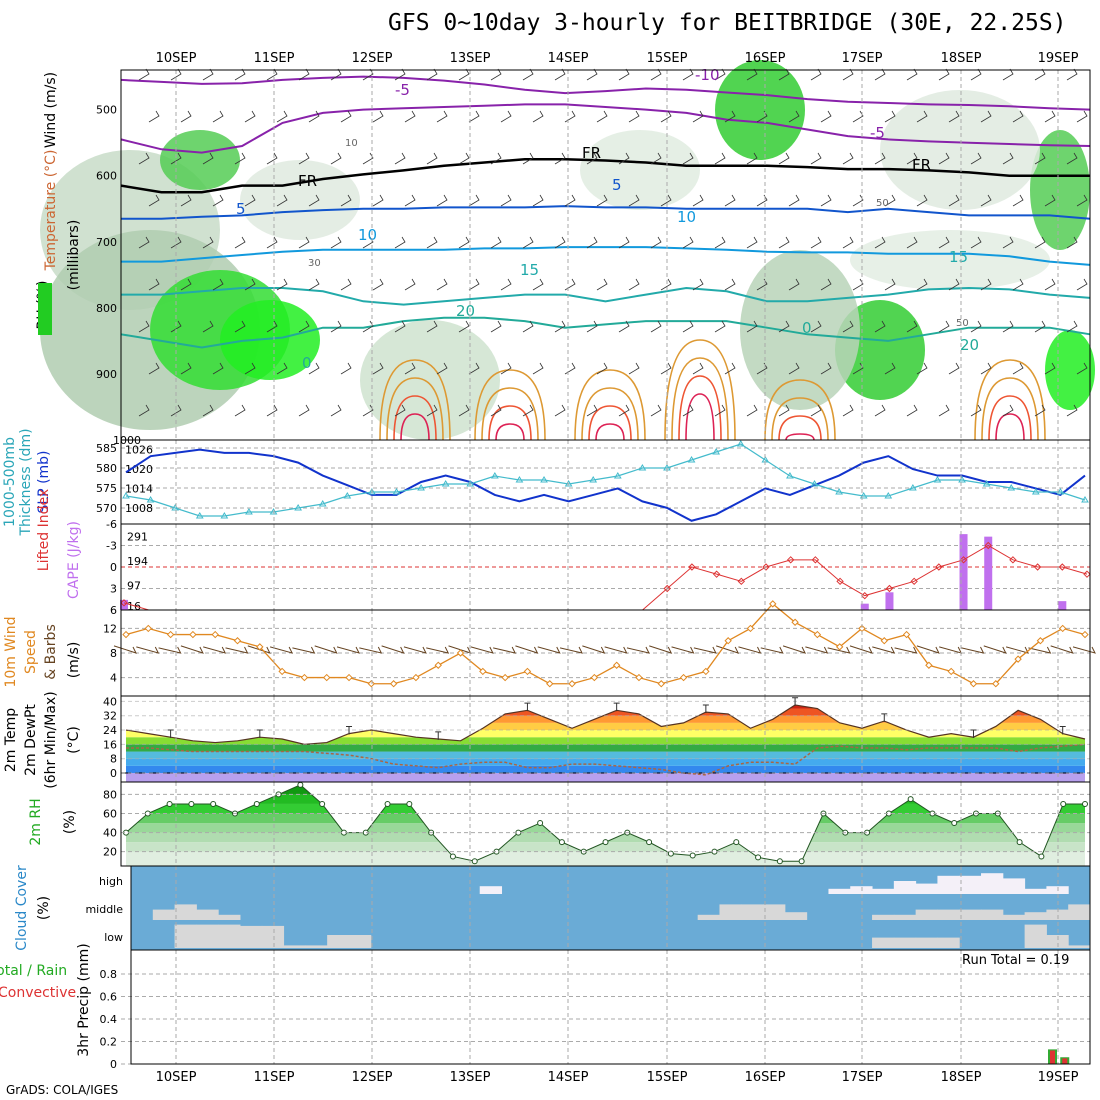 The height and width of the screenshot is (1100, 1100). Describe the element at coordinates (667, 58) in the screenshot. I see `date-top-15SEP: 15SEP` at that location.